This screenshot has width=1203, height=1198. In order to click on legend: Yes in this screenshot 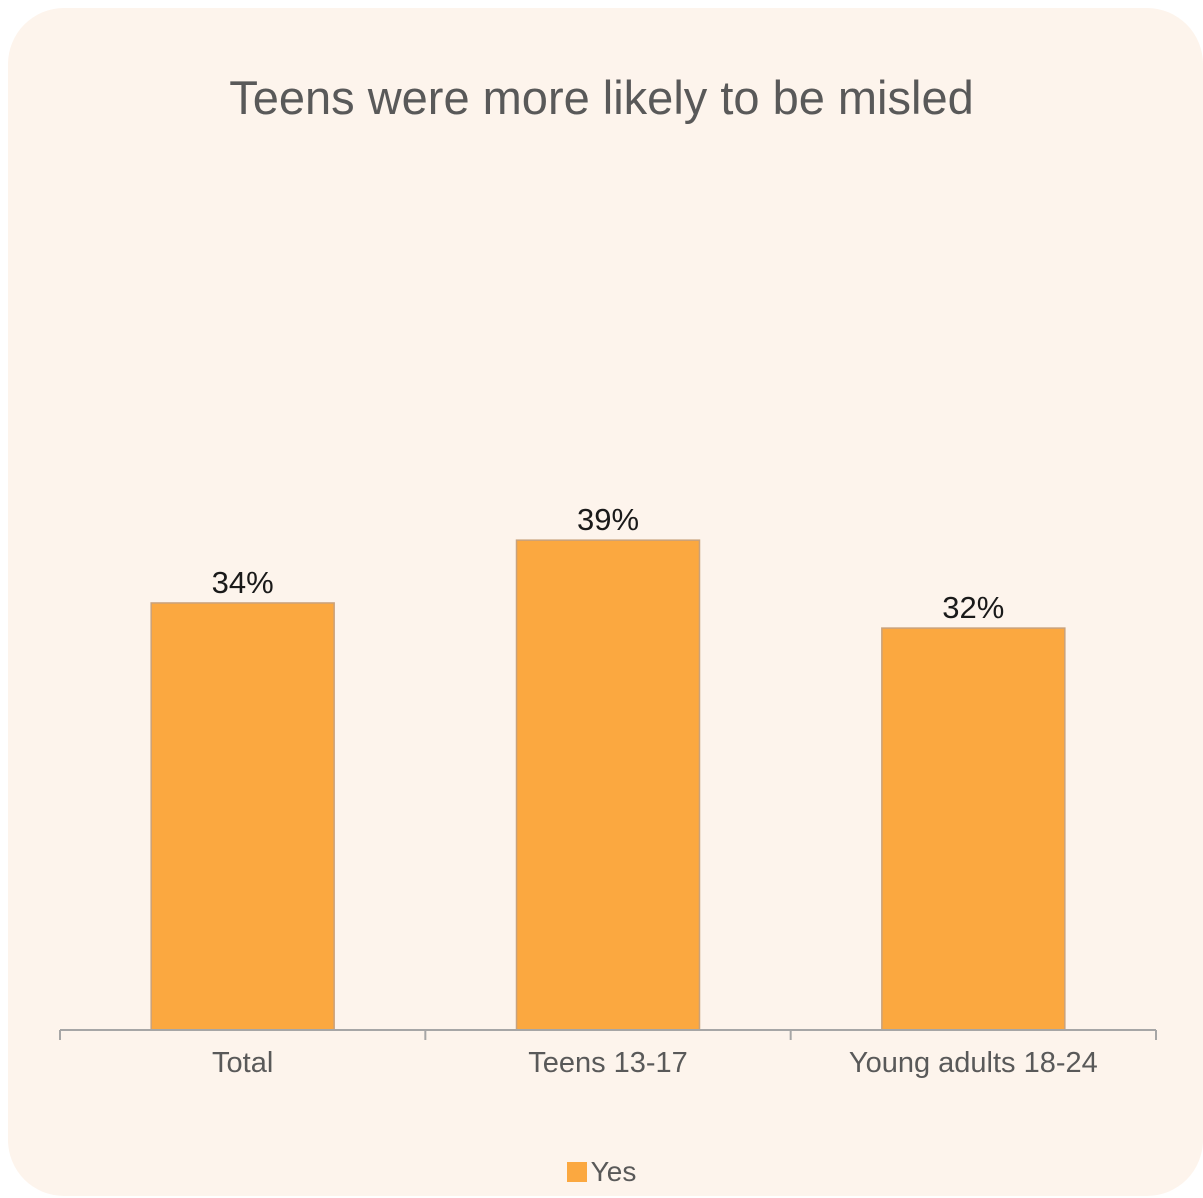, I will do `click(601, 1172)`.